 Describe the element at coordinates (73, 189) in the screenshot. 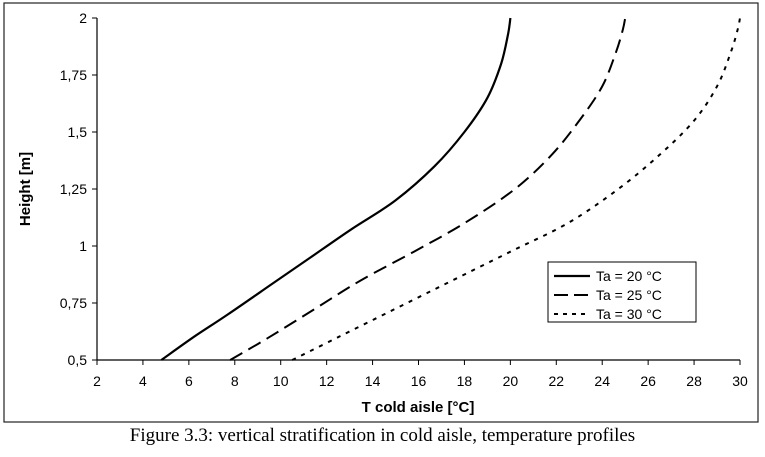

I see `y-tick-label: 1,25` at that location.